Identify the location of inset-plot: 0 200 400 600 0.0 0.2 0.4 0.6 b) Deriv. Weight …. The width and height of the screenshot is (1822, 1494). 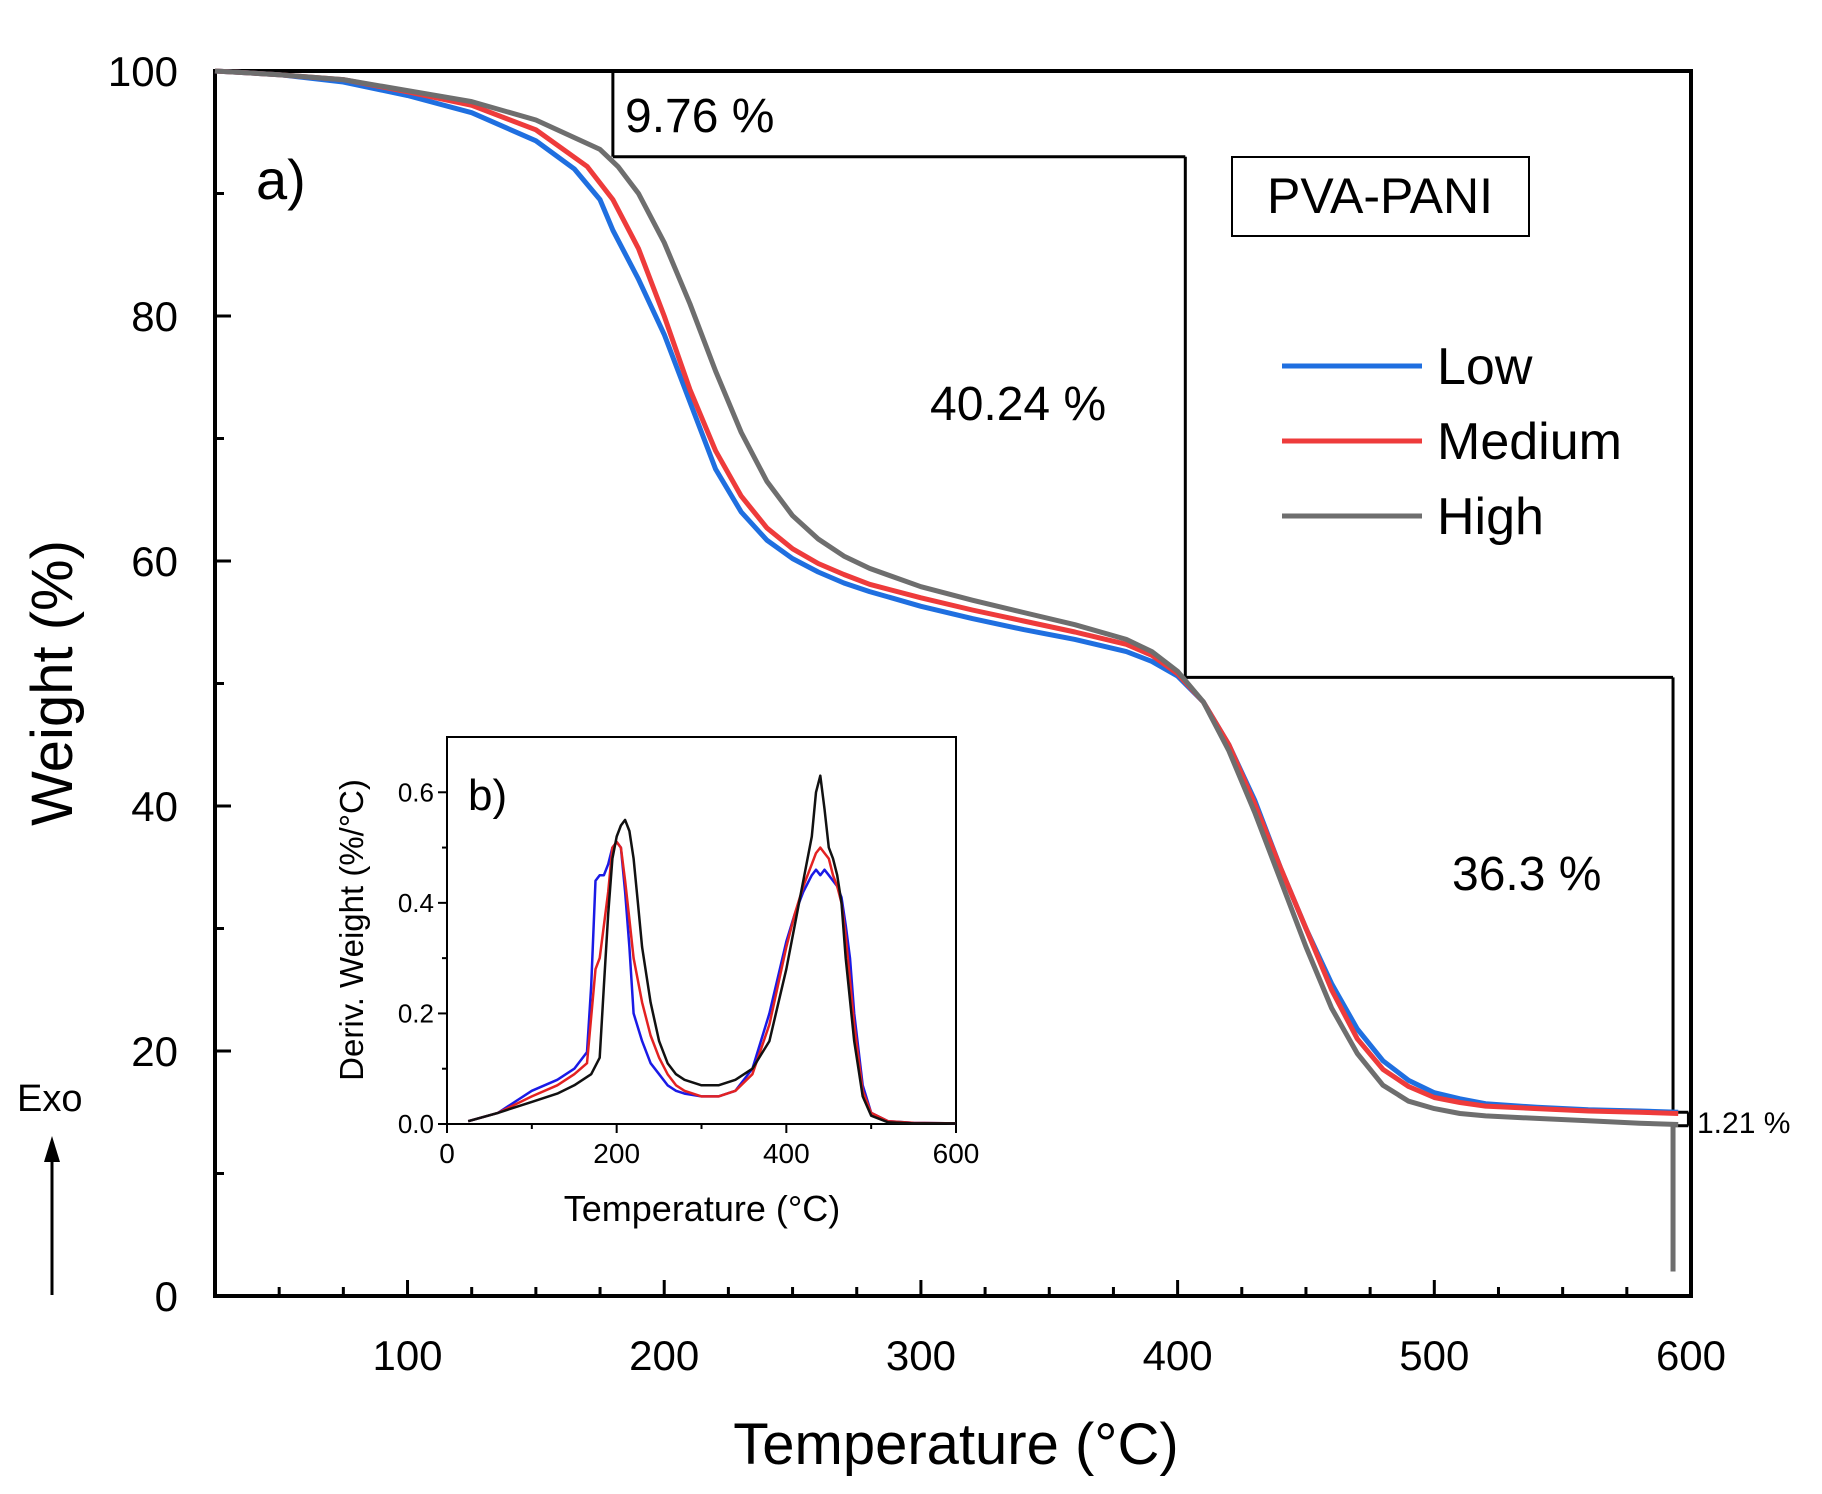
(656, 982).